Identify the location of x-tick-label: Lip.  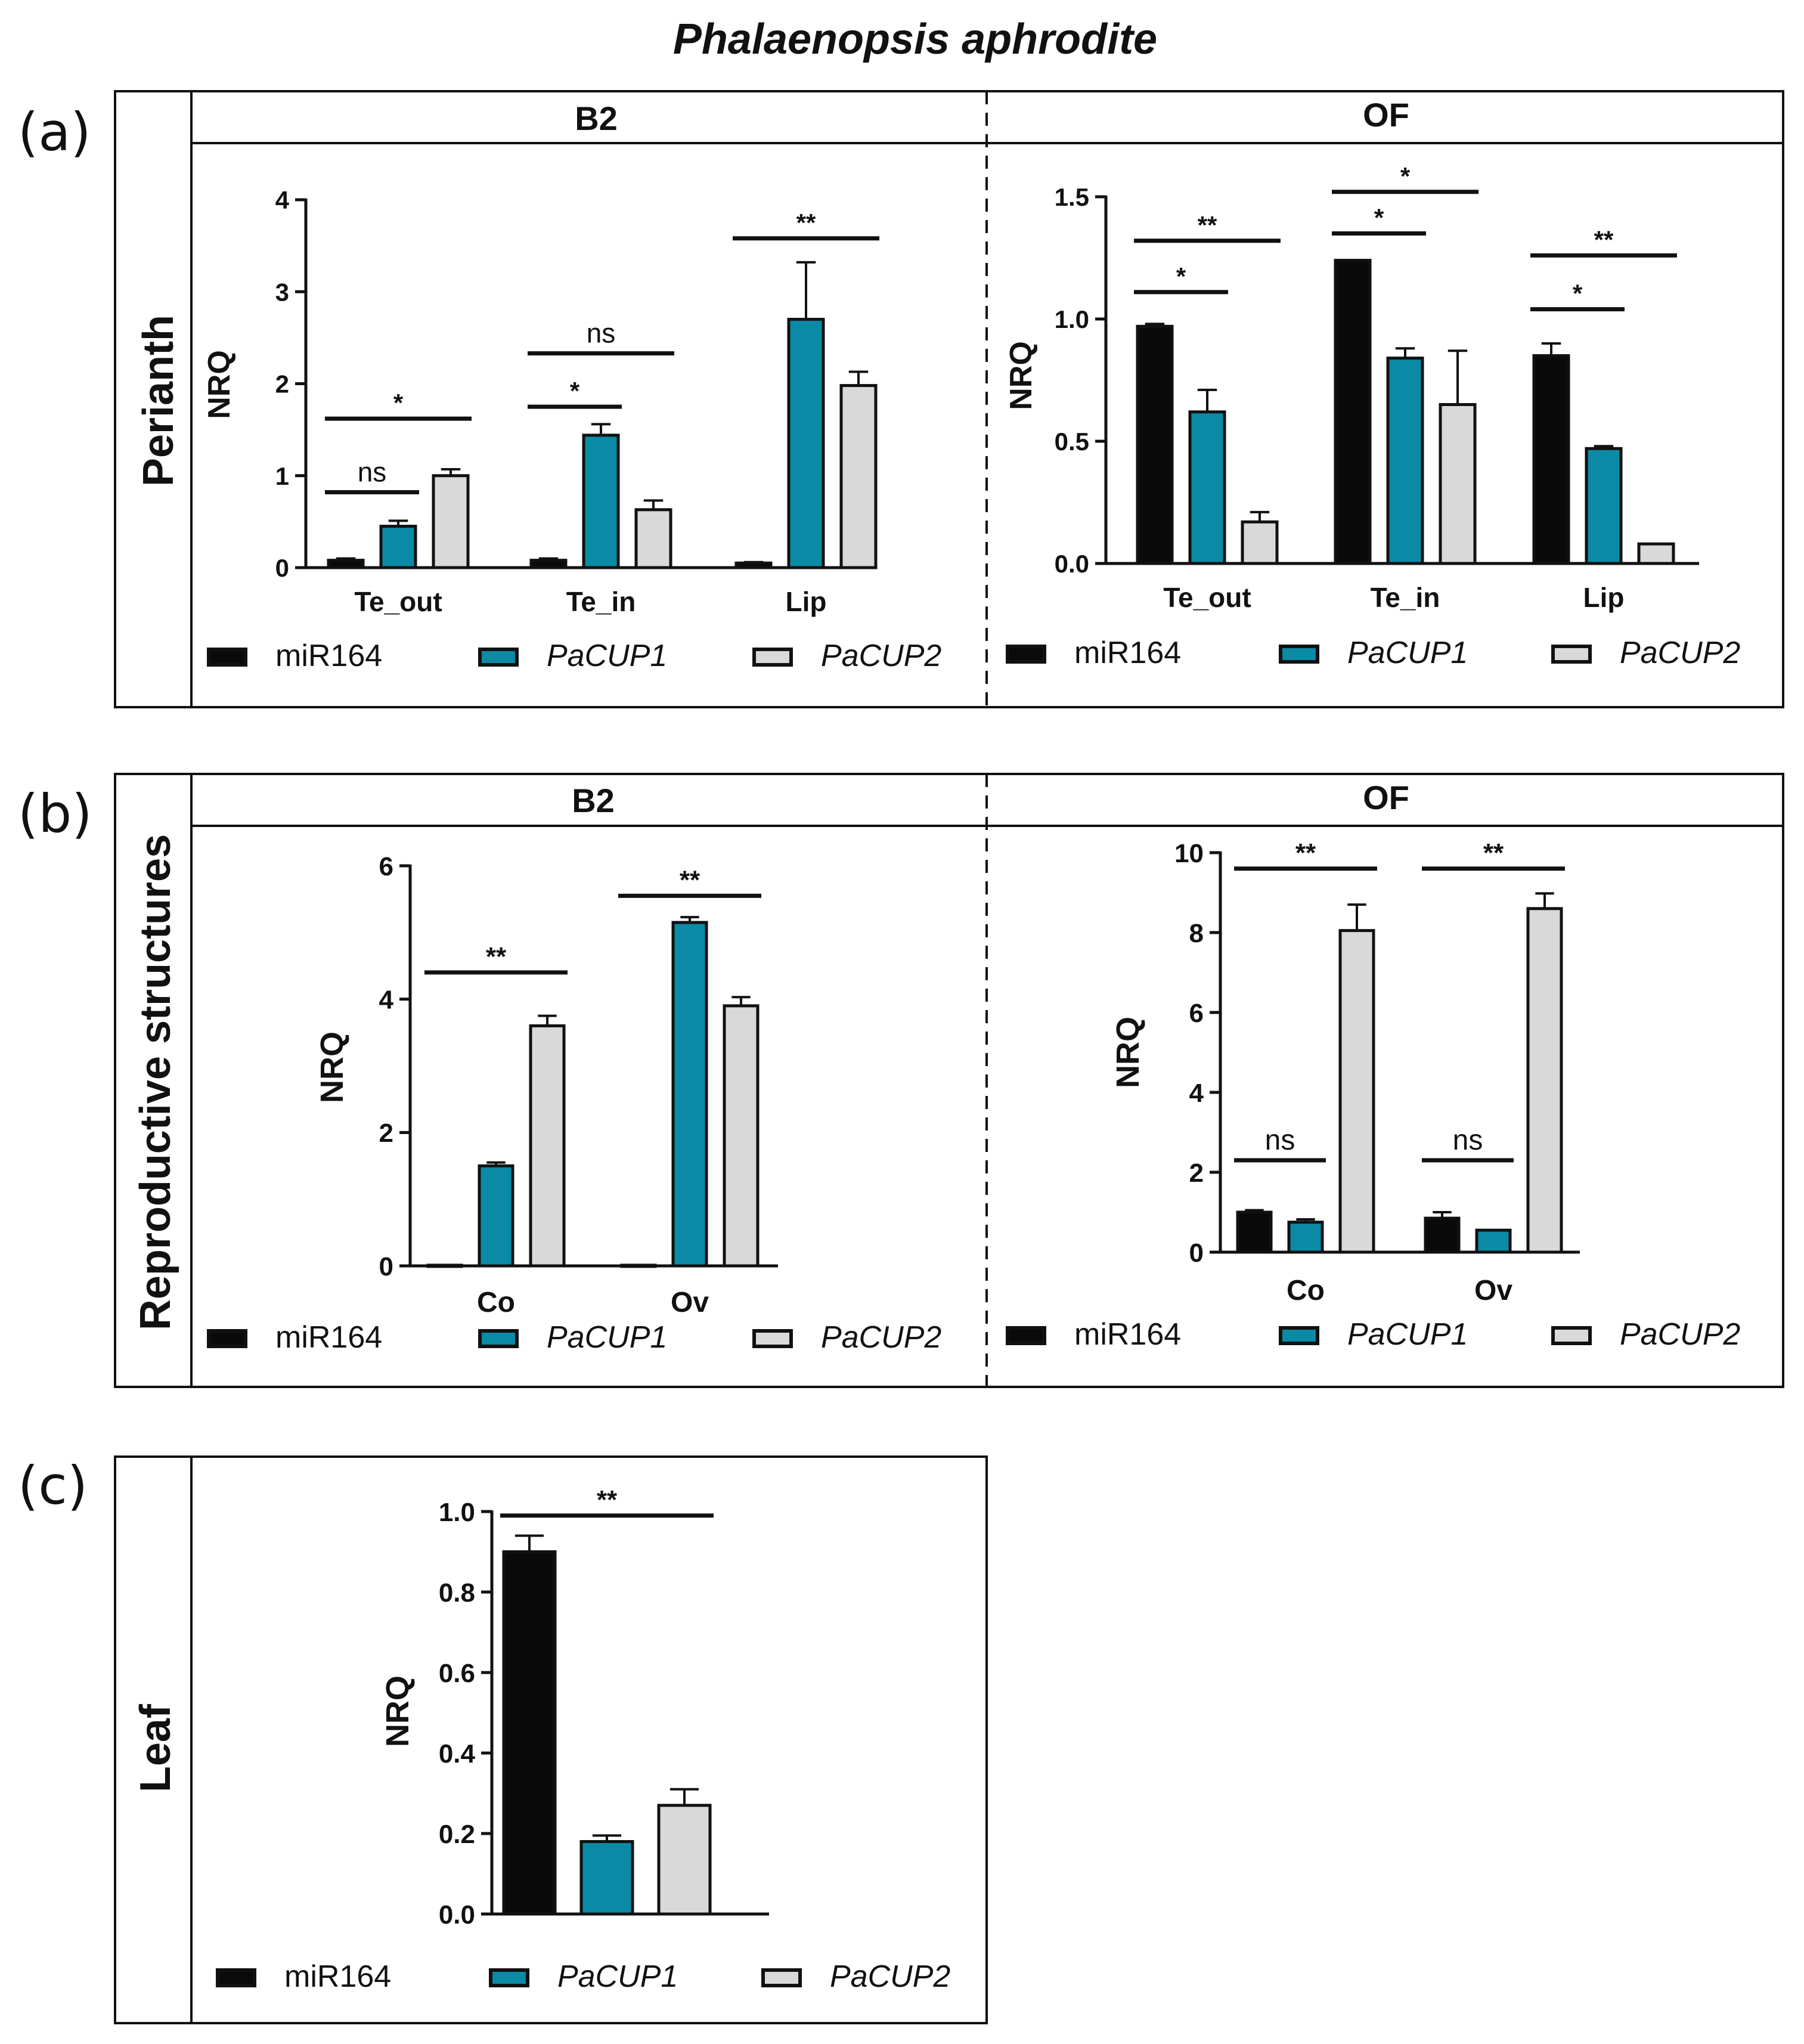
(807, 602).